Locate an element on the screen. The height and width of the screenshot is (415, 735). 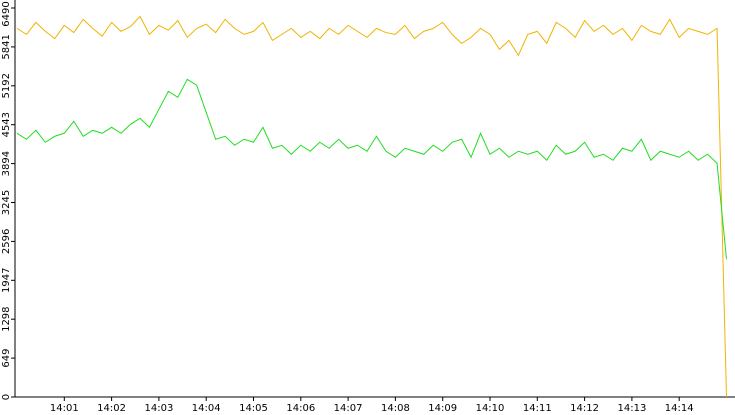
x-tick-label: 14:14 is located at coordinates (679, 408).